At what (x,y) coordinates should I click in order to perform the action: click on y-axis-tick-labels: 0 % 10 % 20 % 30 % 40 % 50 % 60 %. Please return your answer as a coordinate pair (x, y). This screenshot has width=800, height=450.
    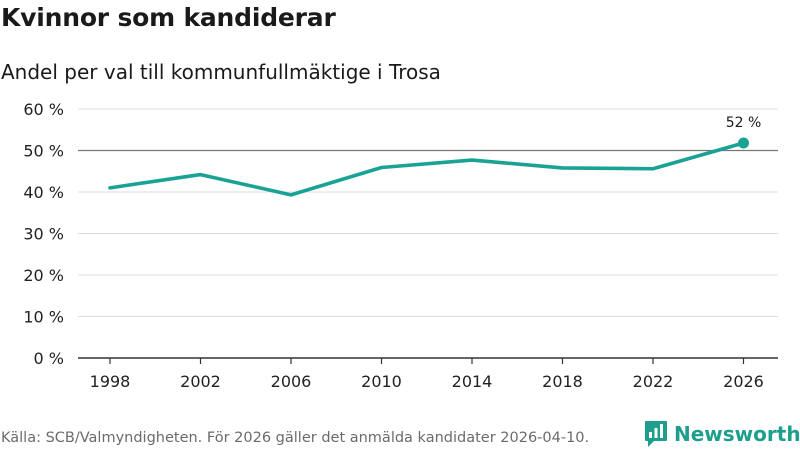
    Looking at the image, I should click on (43, 234).